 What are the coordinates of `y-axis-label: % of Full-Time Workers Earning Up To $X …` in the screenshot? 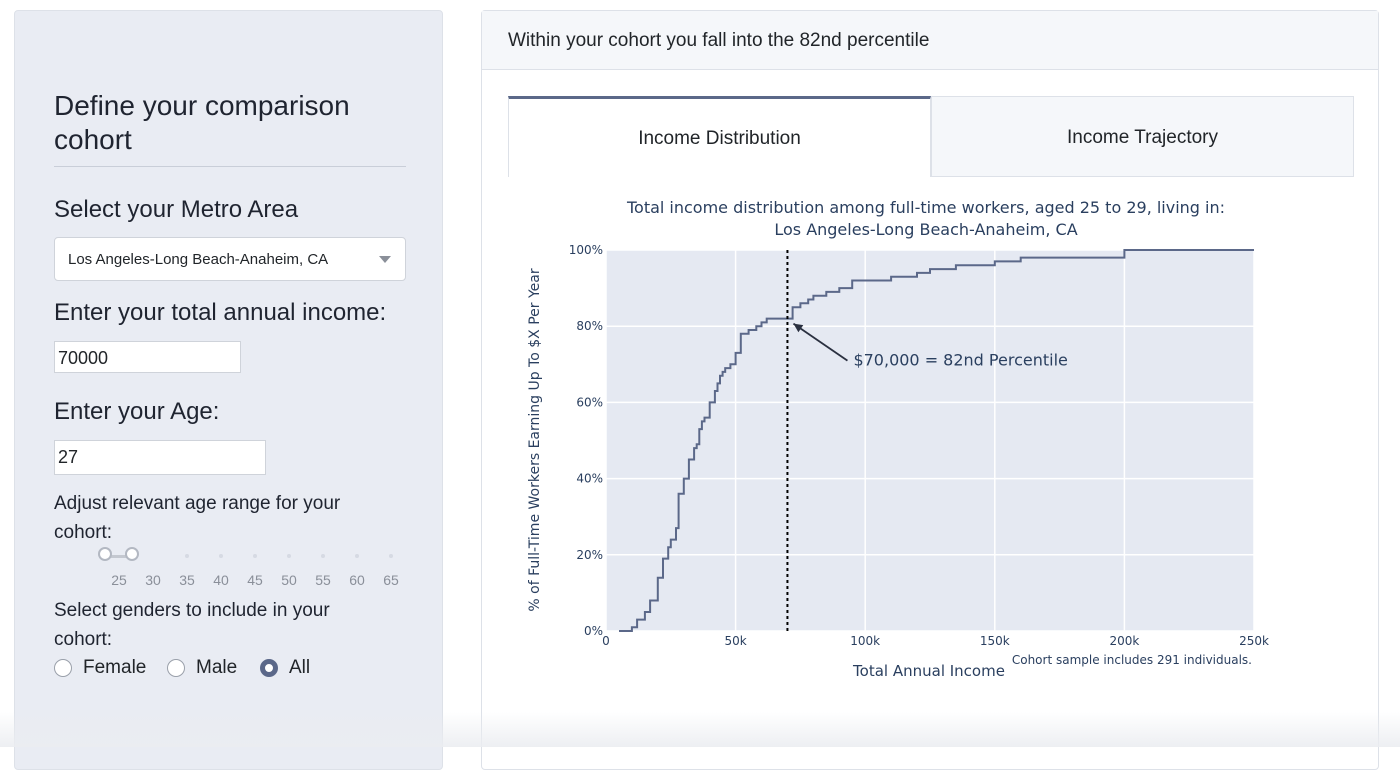 It's located at (535, 439).